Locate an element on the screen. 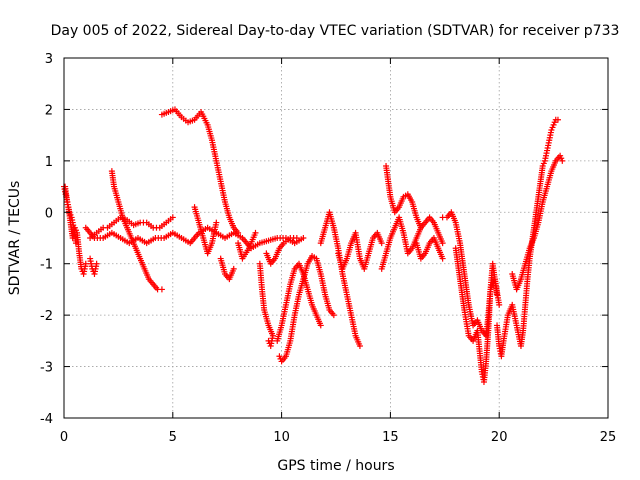 The height and width of the screenshot is (480, 640). y-tick-label: 2 is located at coordinates (49, 110).